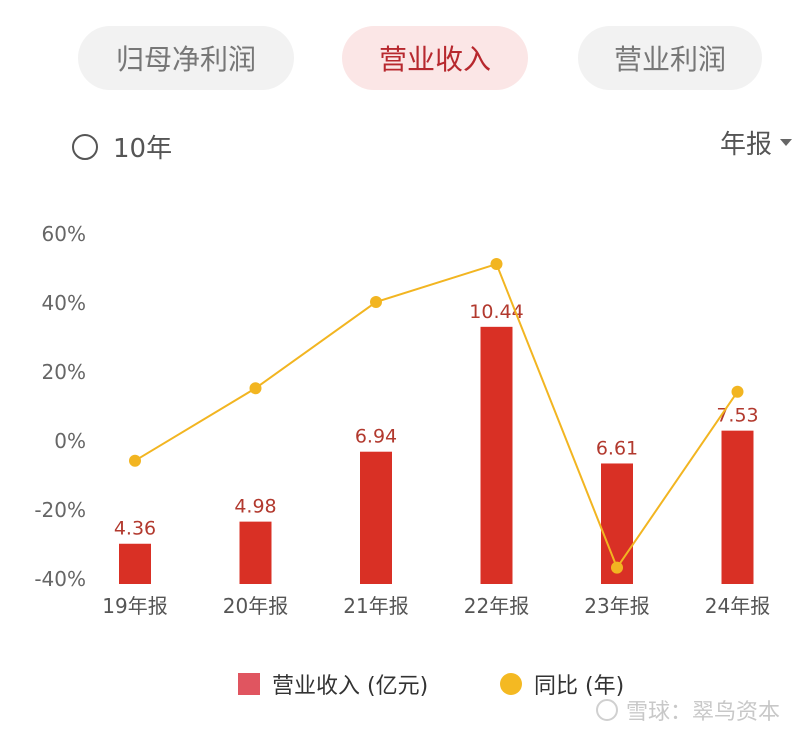  I want to click on bar-value-label: 6.61, so click(617, 448).